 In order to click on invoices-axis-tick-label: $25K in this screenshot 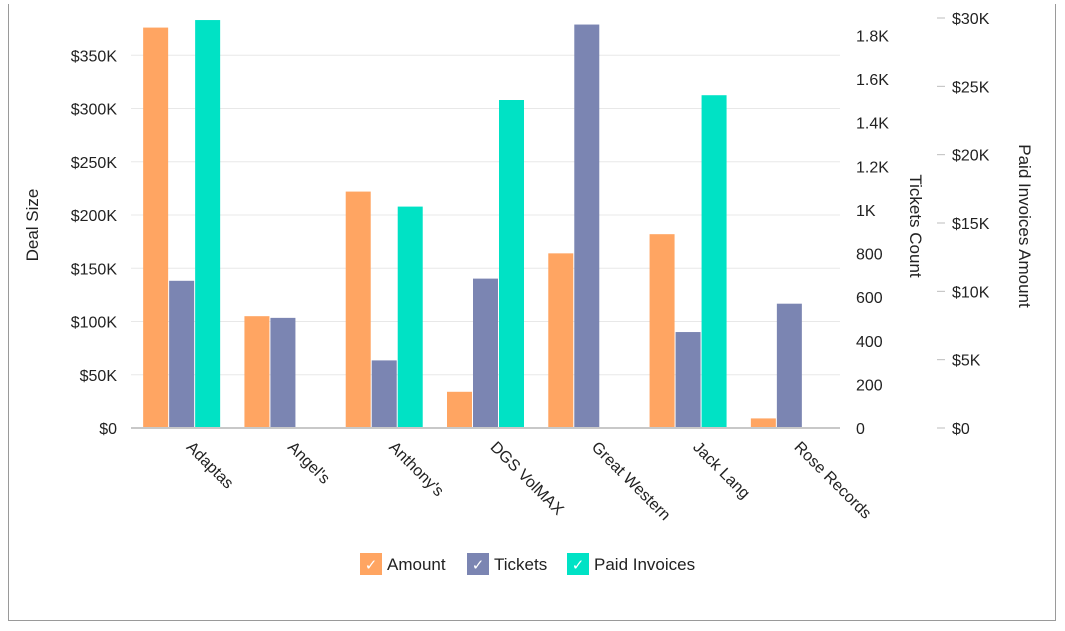, I will do `click(971, 87)`.